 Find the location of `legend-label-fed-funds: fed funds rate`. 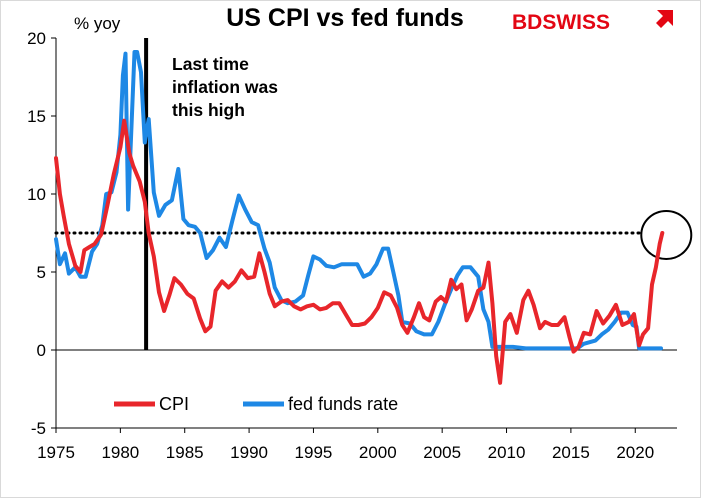

legend-label-fed-funds: fed funds rate is located at coordinates (343, 404).